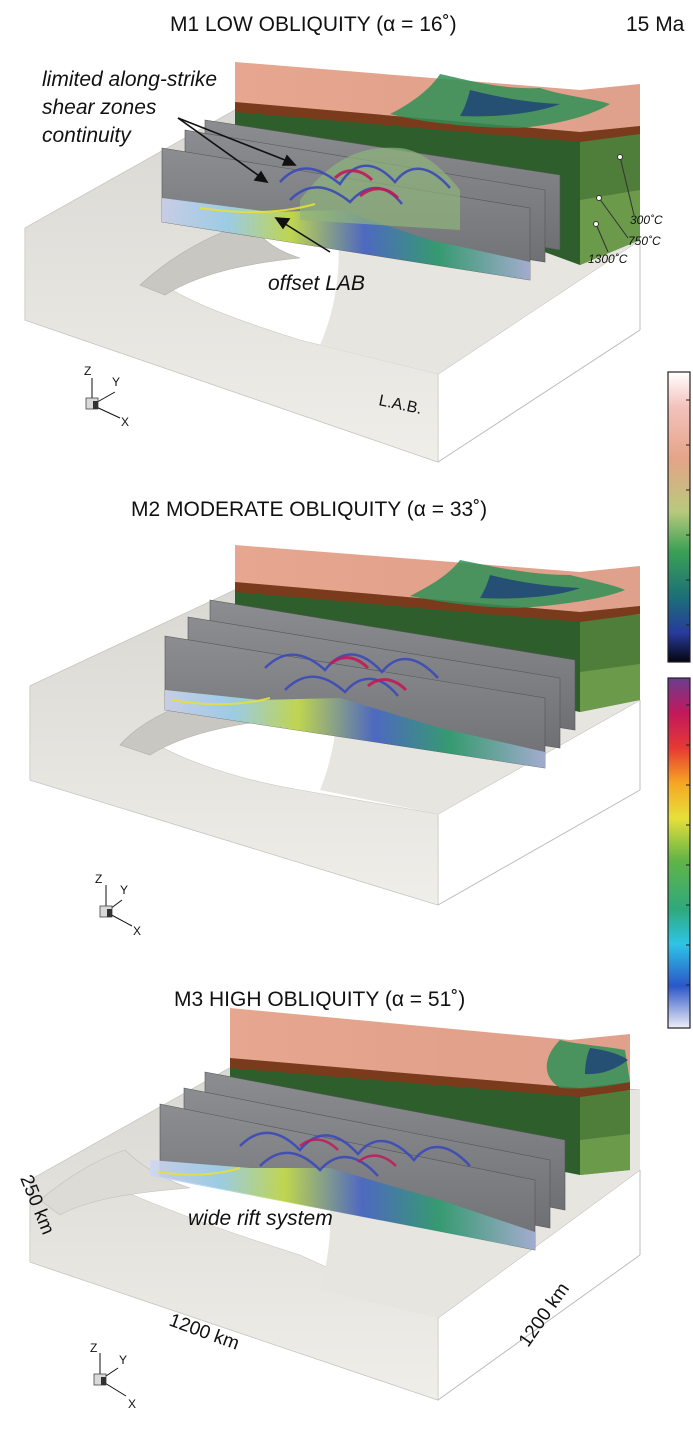 The height and width of the screenshot is (1433, 693). What do you see at coordinates (679, 517) in the screenshot?
I see `colorbar-temperature` at bounding box center [679, 517].